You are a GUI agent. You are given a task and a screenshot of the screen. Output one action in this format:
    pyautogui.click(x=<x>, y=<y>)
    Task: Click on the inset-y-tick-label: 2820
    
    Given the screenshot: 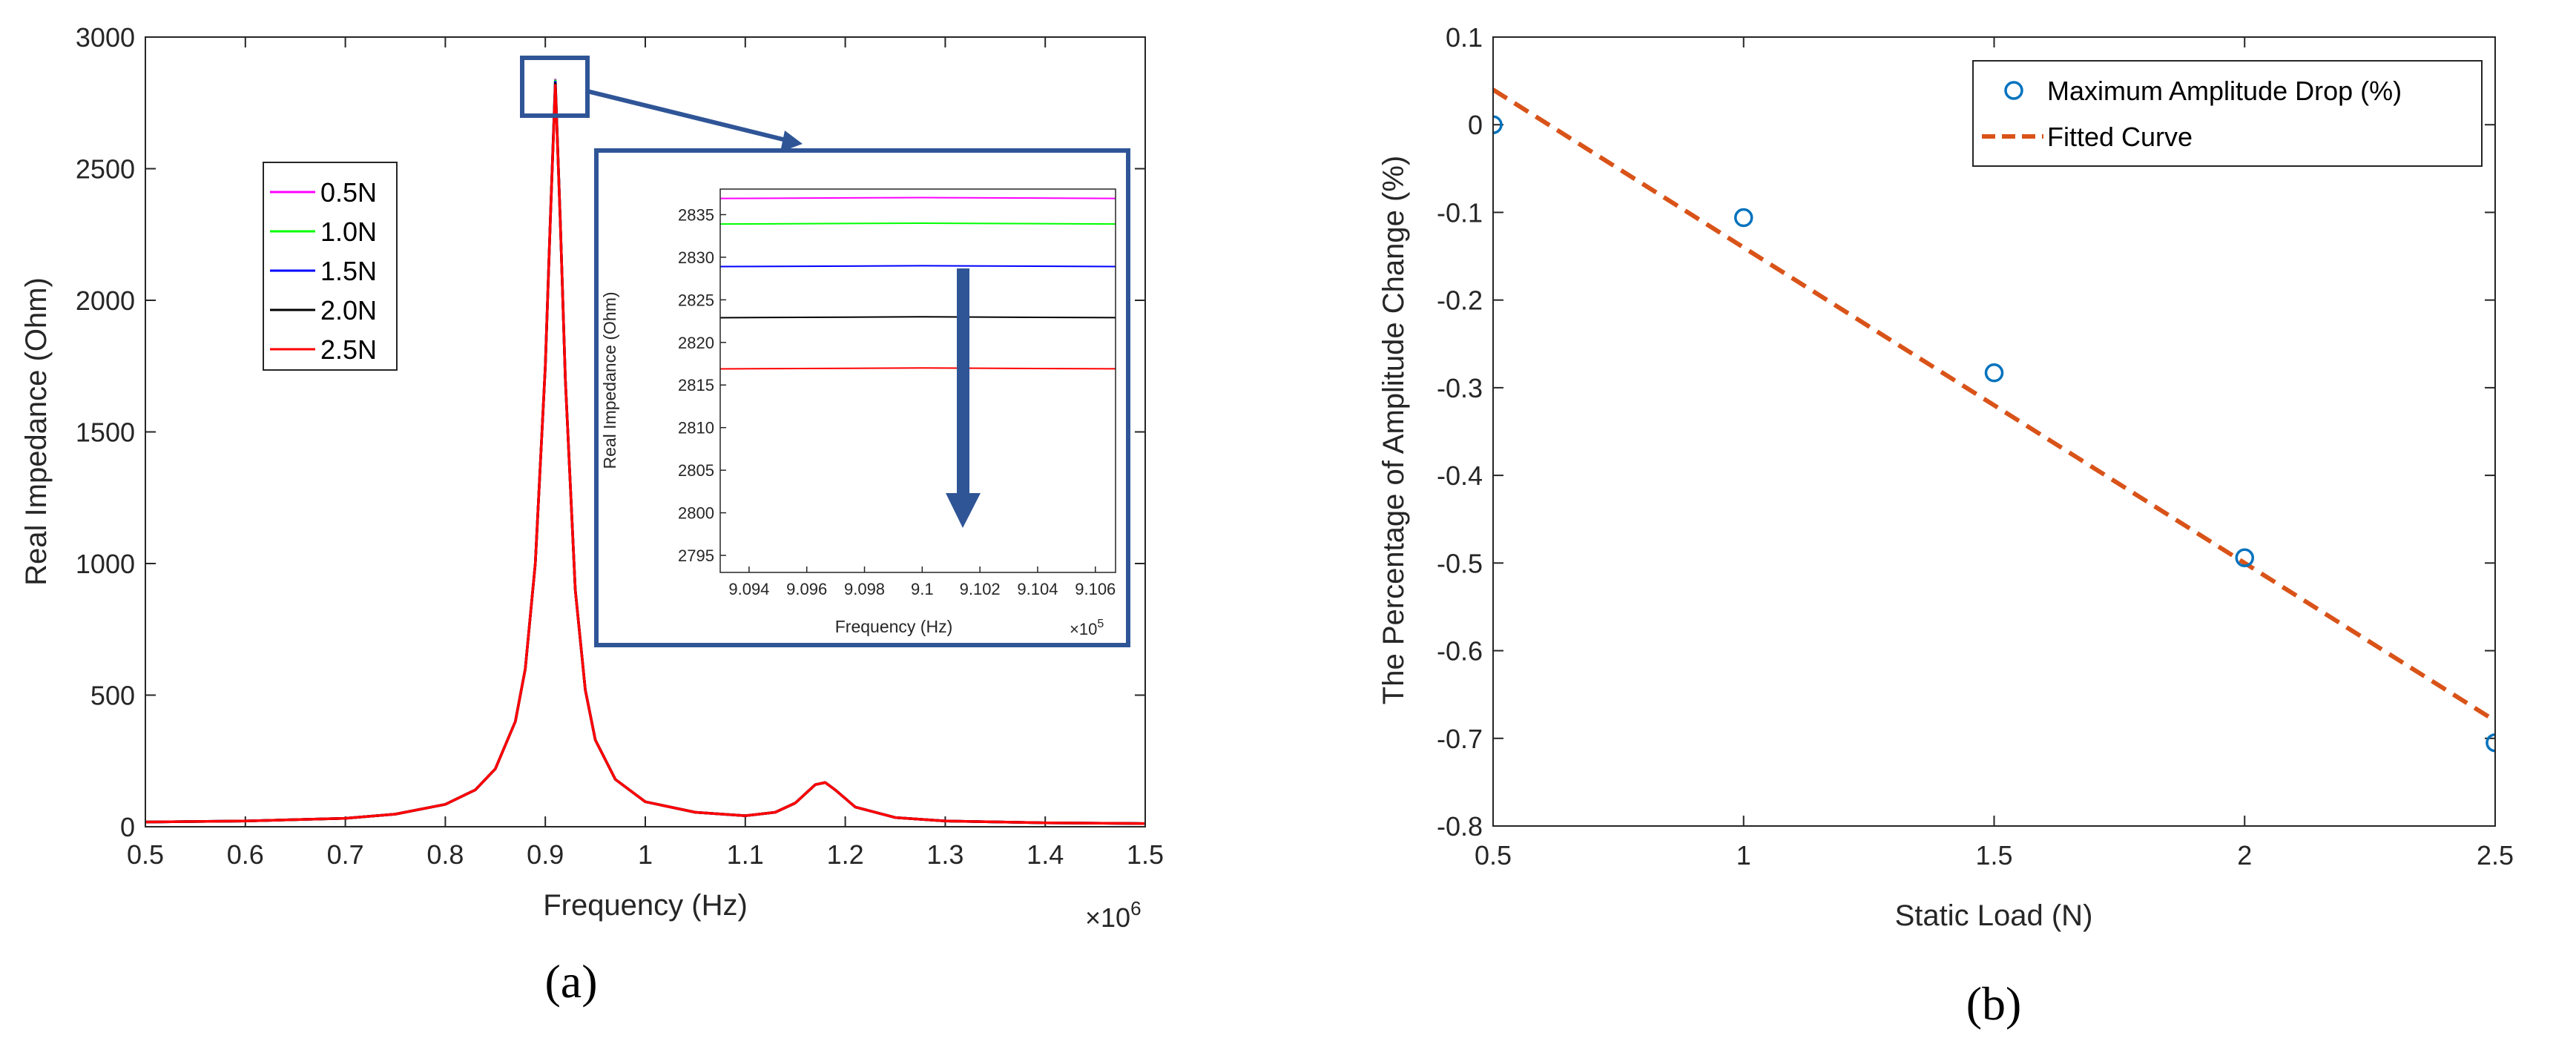 What is the action you would take?
    pyautogui.click(x=696, y=343)
    